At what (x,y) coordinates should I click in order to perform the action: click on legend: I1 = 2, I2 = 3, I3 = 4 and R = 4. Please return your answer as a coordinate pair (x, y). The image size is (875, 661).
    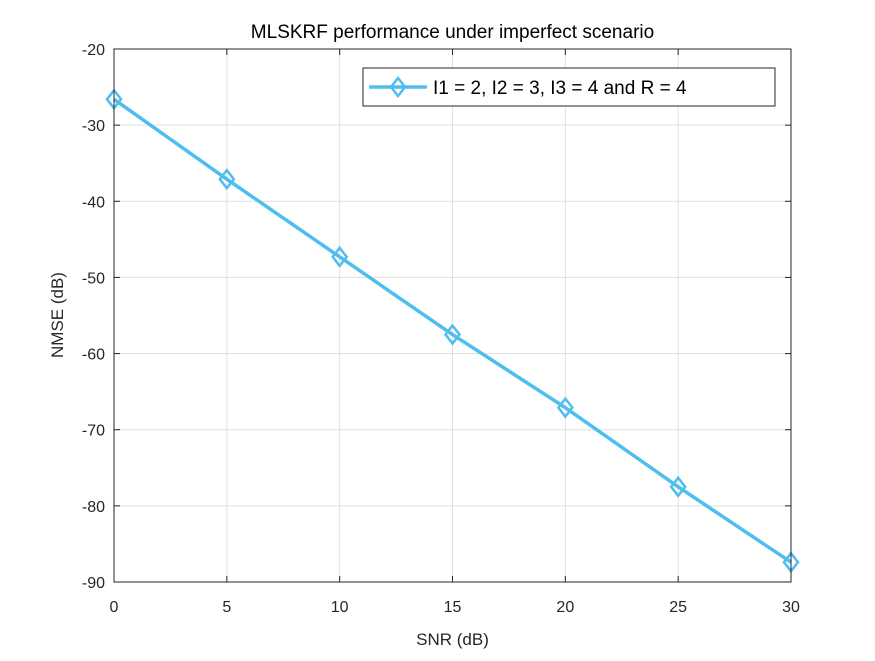
    Looking at the image, I should click on (569, 87).